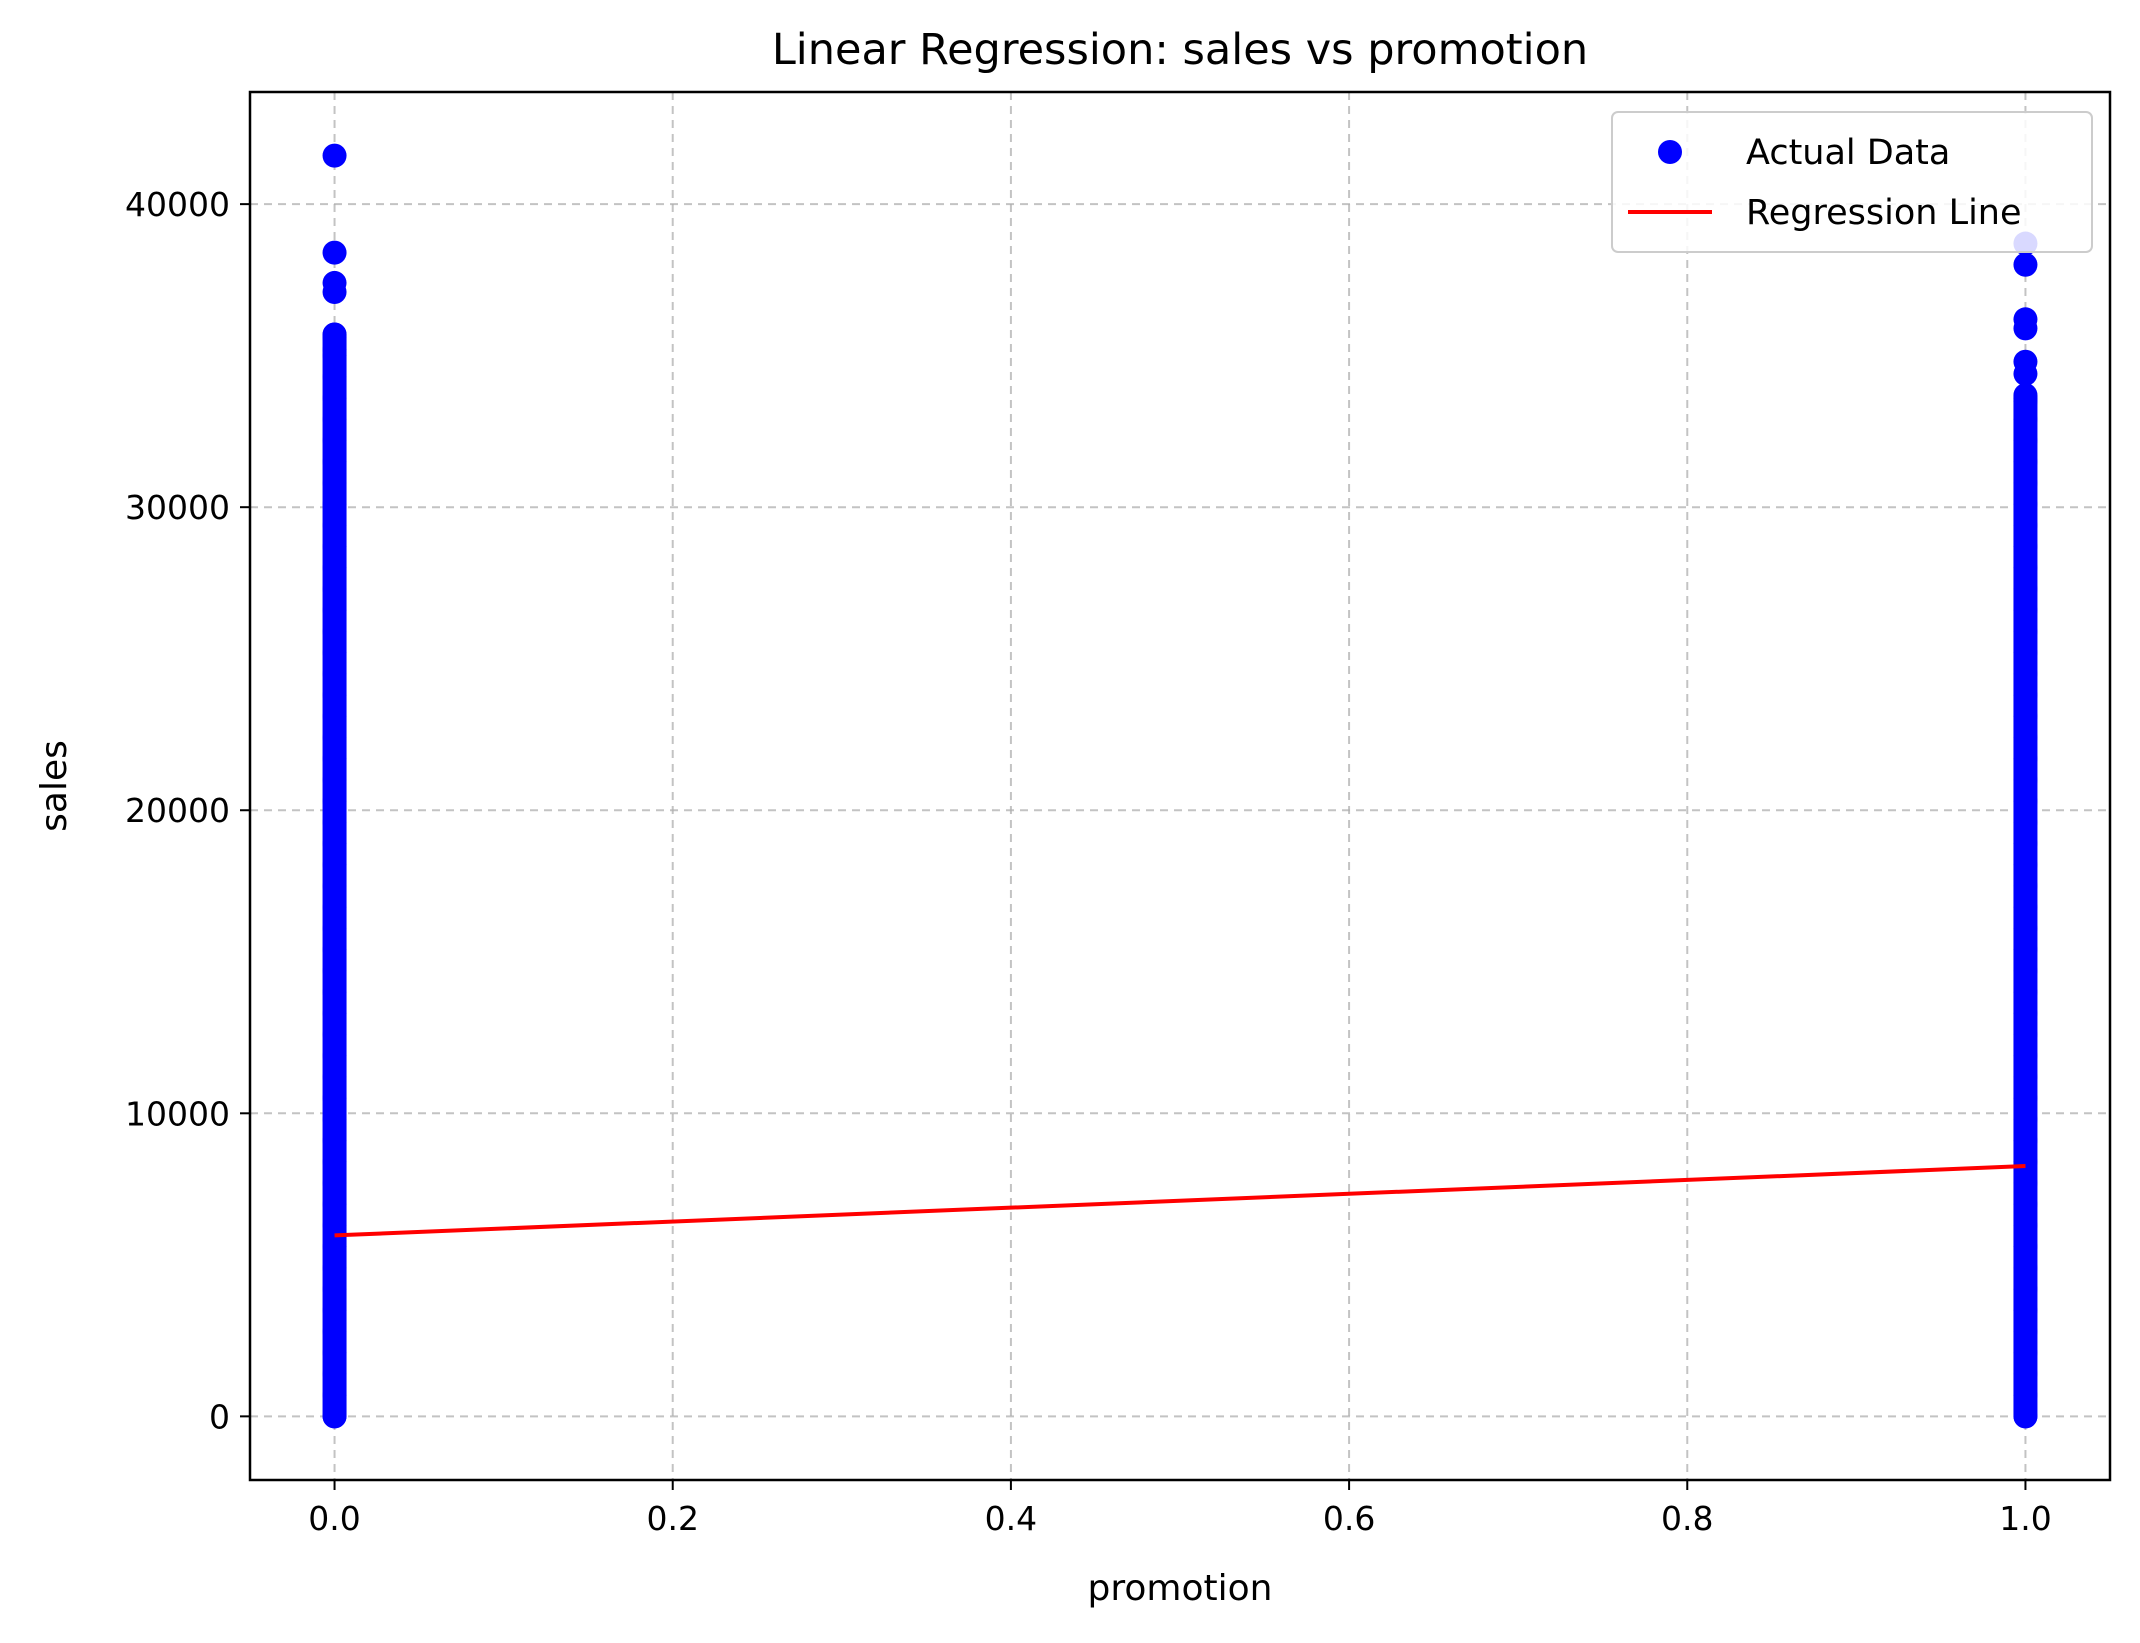 Image resolution: width=2140 pixels, height=1643 pixels. Describe the element at coordinates (1180, 50) in the screenshot. I see `chart-title: Linear Regression: sales vs promotion` at that location.